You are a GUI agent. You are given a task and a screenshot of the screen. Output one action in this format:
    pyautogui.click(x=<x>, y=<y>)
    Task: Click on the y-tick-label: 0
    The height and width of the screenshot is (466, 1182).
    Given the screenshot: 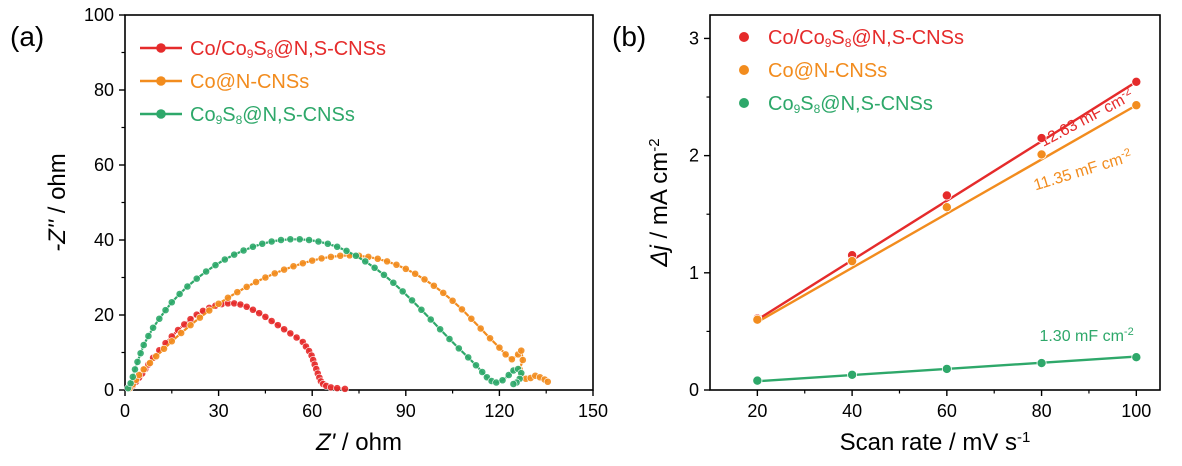 What is the action you would take?
    pyautogui.click(x=109, y=390)
    